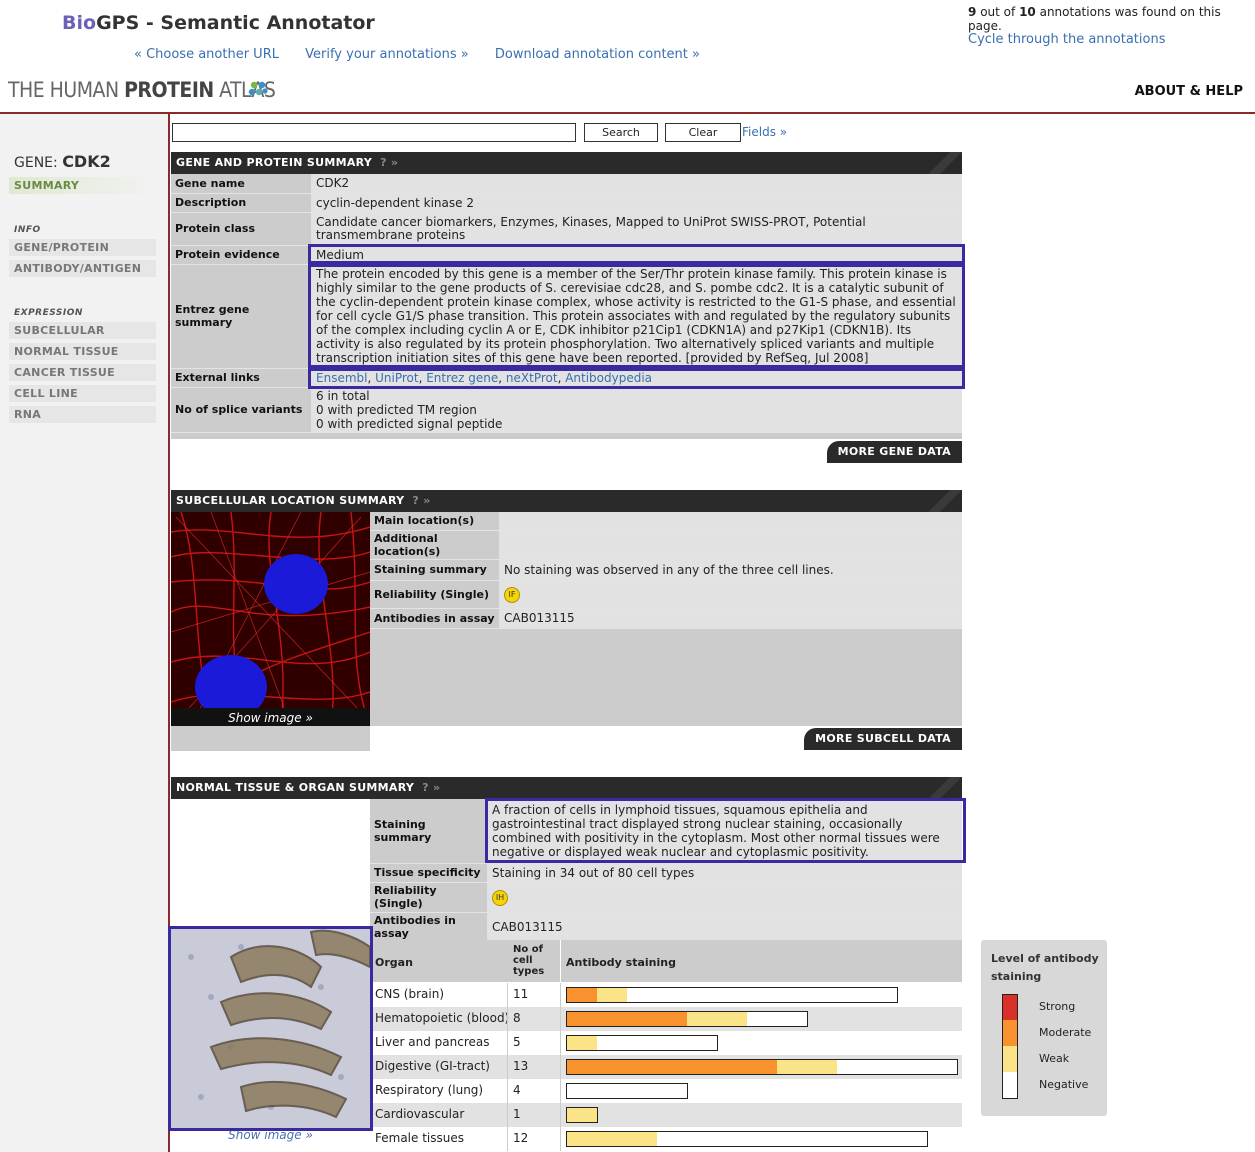 The width and height of the screenshot is (1255, 1152). Describe the element at coordinates (241, 410) in the screenshot. I see `field-label: No of splice variants` at that location.